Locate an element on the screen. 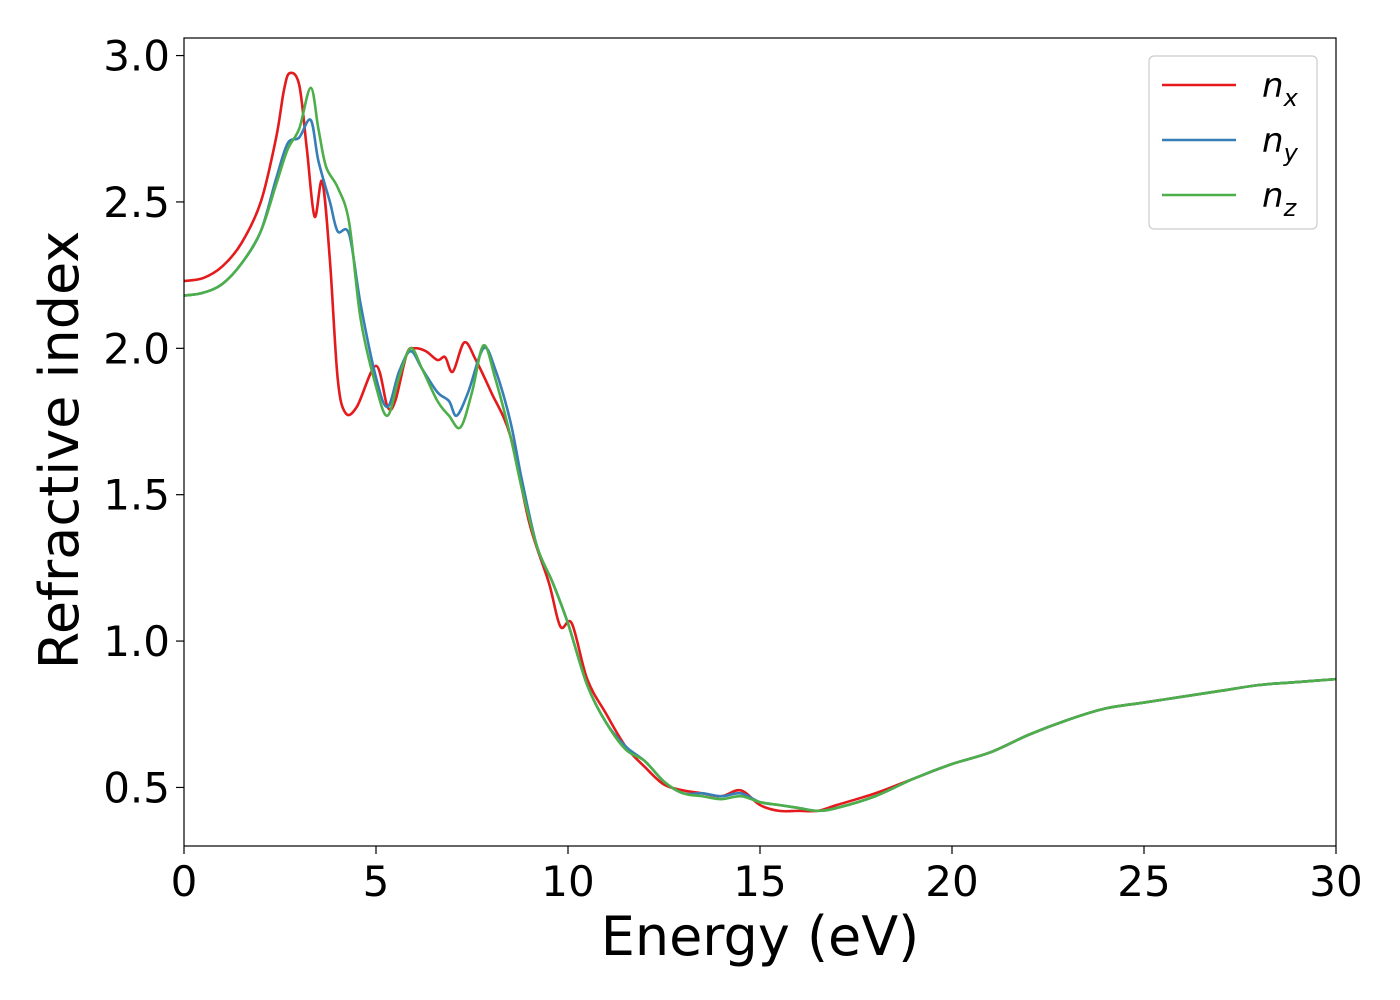 The image size is (1400, 1000). y-tick-label: 2.5 is located at coordinates (136, 202).